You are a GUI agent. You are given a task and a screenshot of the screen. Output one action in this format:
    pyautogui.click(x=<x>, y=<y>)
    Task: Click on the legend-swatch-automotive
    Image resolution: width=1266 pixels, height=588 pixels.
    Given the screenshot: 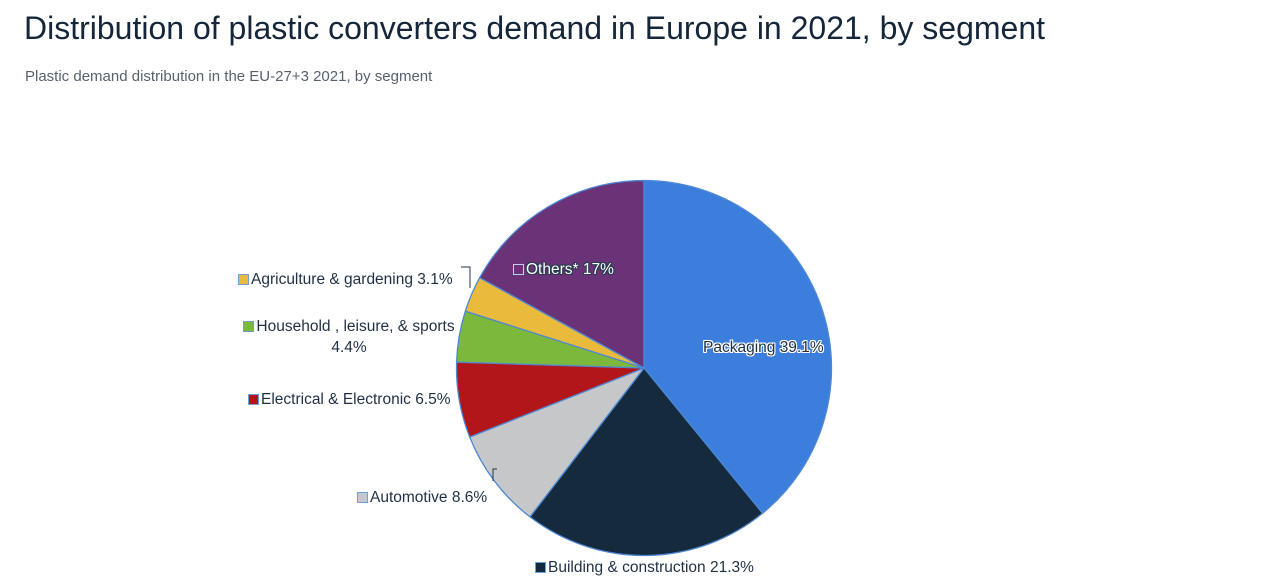 What is the action you would take?
    pyautogui.click(x=362, y=497)
    